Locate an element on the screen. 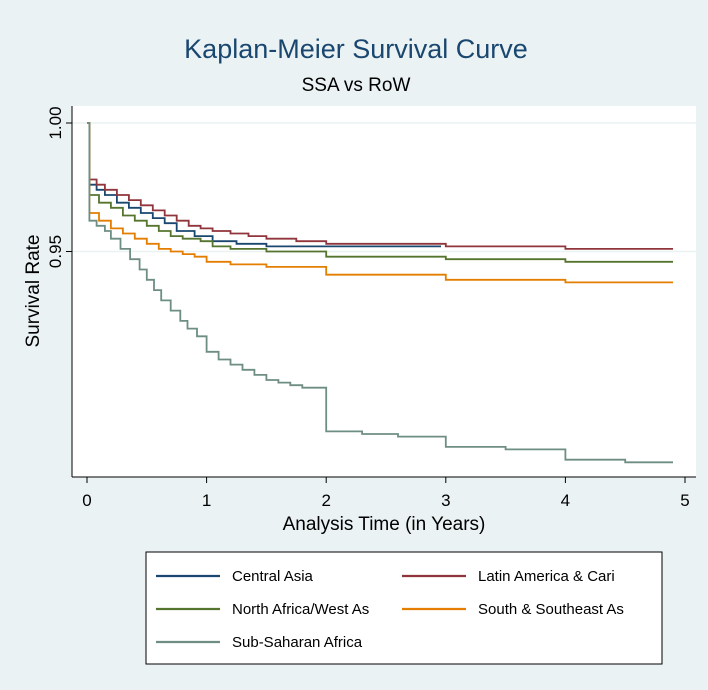 The width and height of the screenshot is (708, 690). x-tick-label-1: 1 is located at coordinates (206, 500).